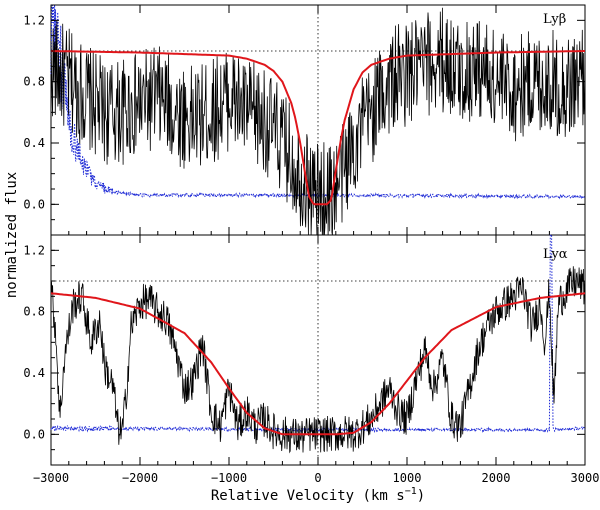  I want to click on x-tick-label: 3000, so click(585, 478).